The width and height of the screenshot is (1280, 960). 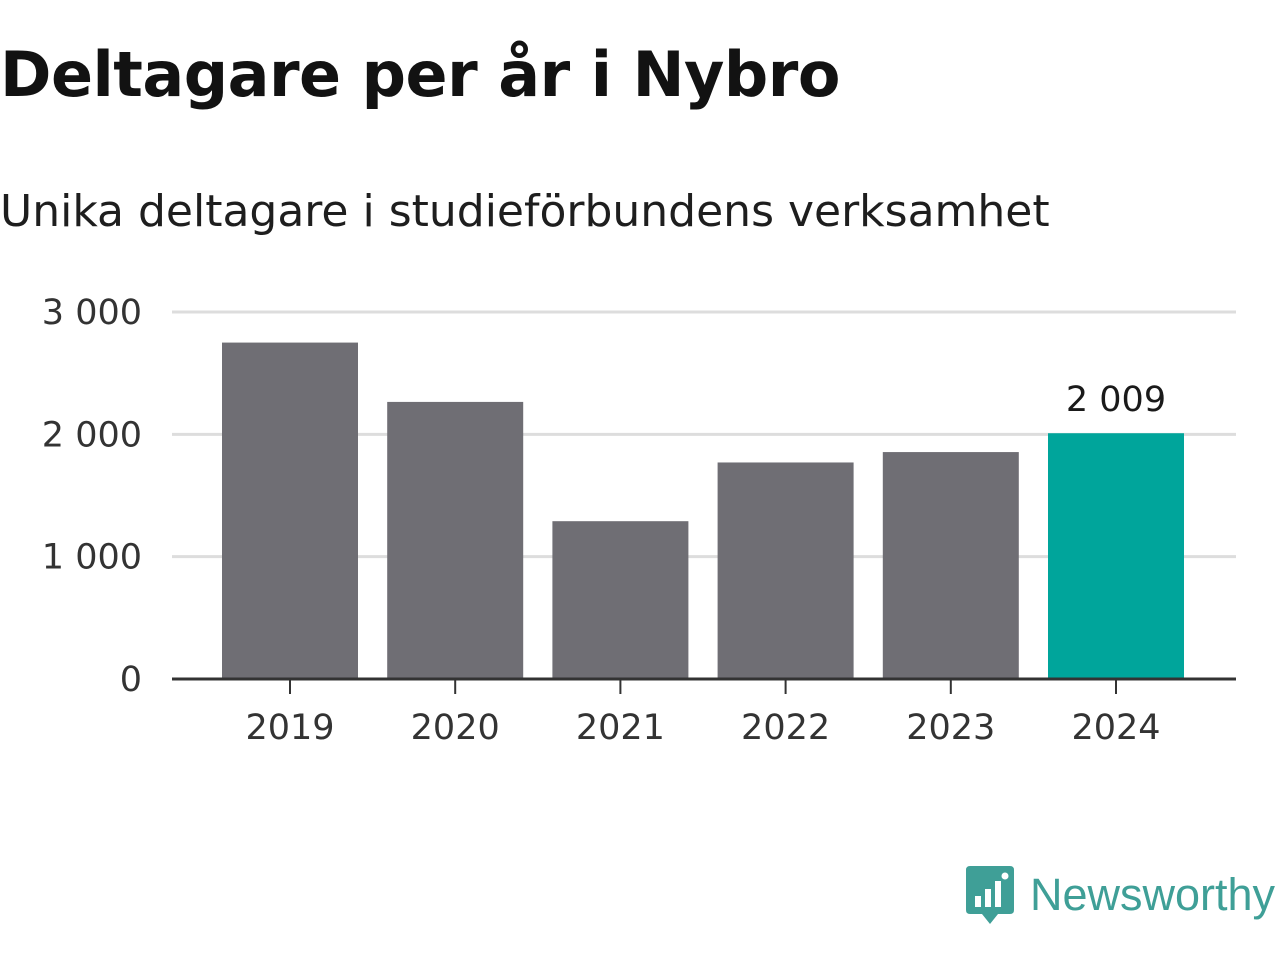 What do you see at coordinates (289, 728) in the screenshot?
I see `x-tick-label: 2019` at bounding box center [289, 728].